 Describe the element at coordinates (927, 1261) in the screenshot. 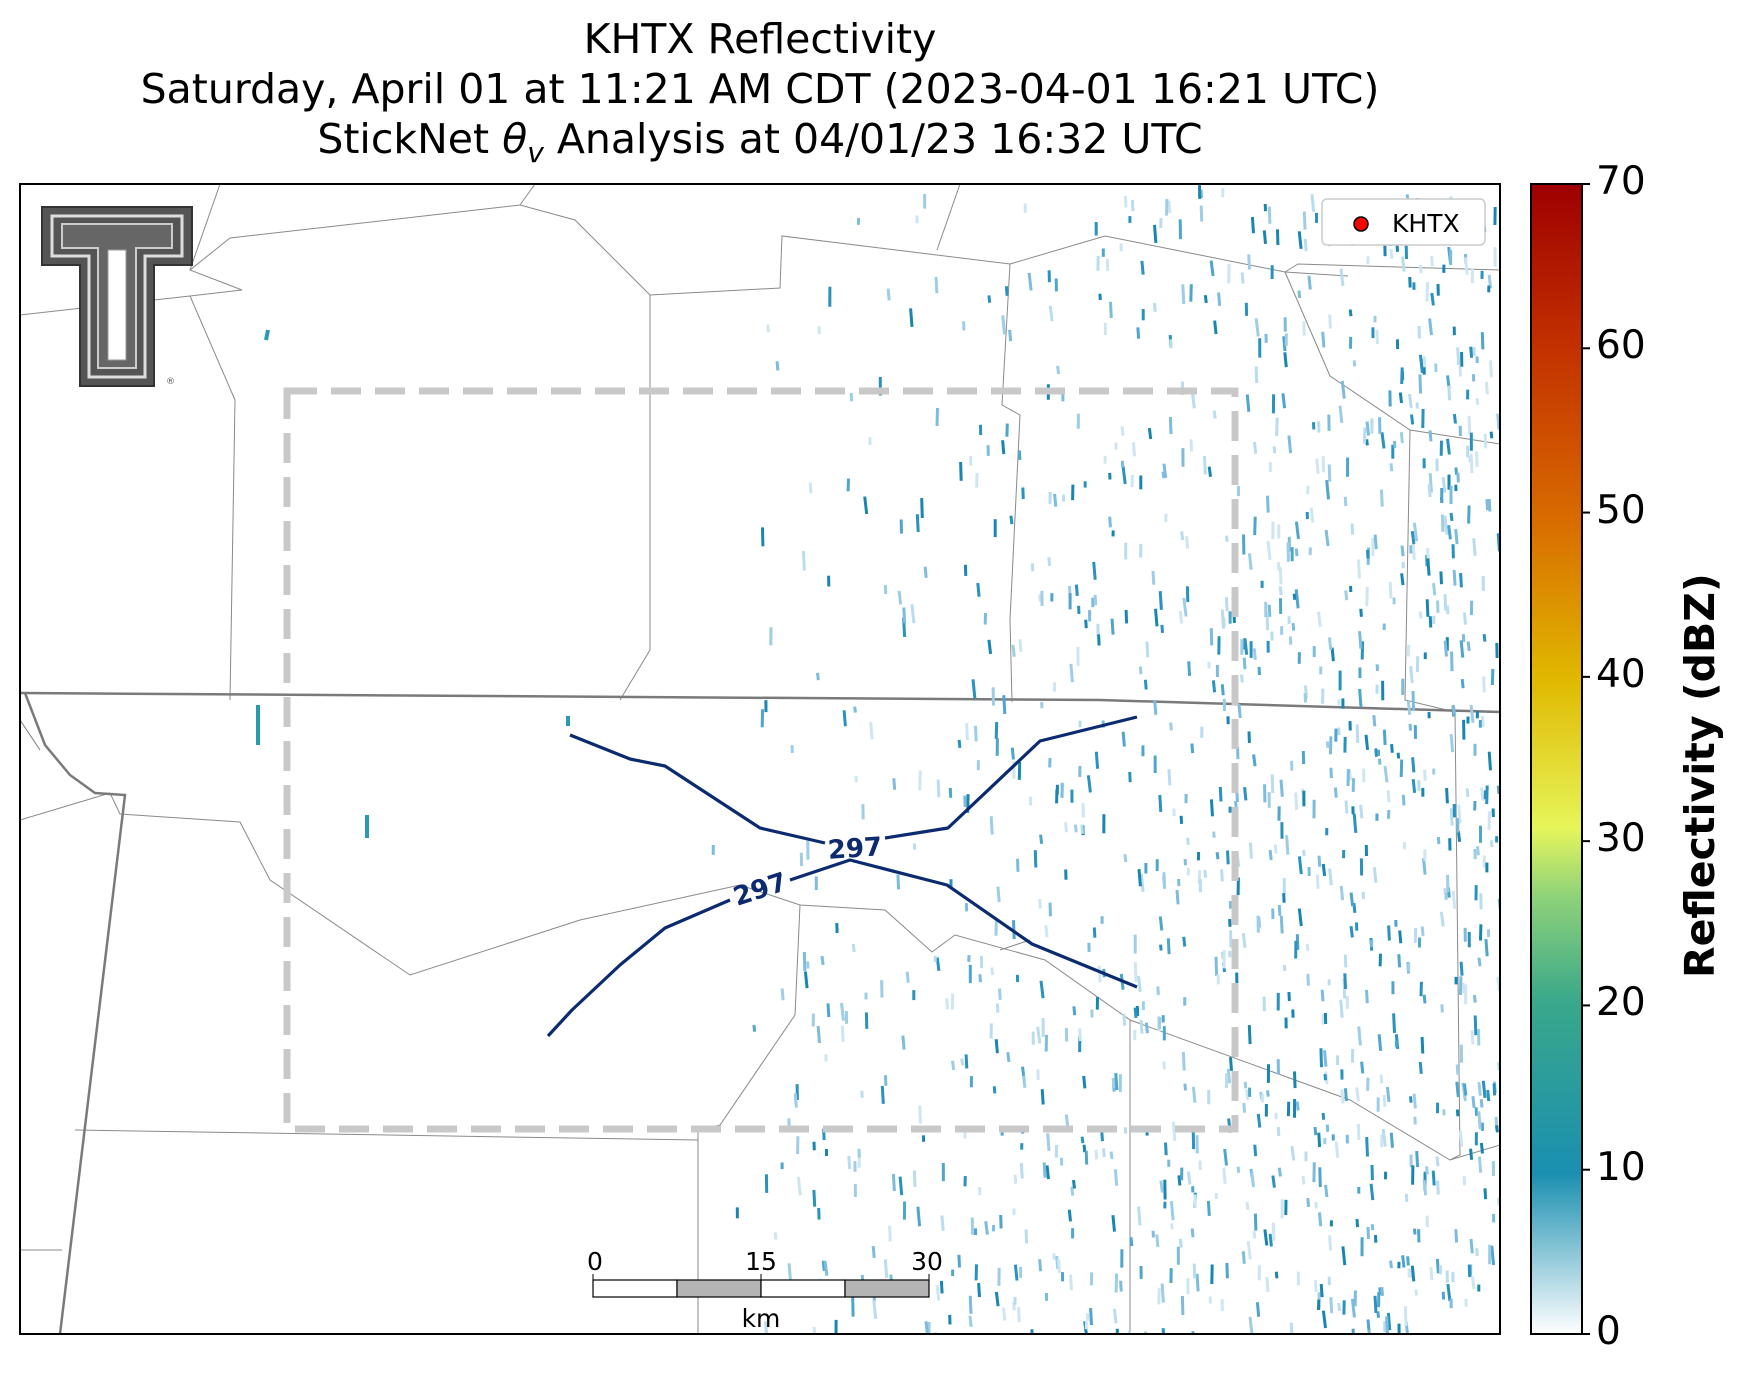

I see `scale-tick-label: 30` at that location.